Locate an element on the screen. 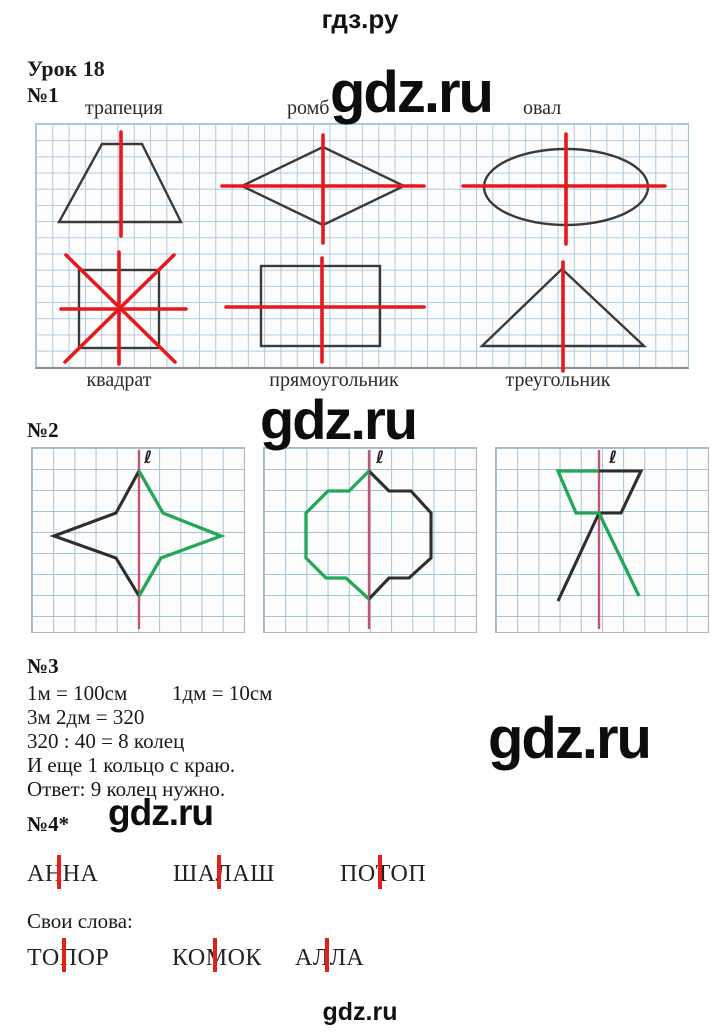  palindrome-word-3: ПОТОП is located at coordinates (383, 874).